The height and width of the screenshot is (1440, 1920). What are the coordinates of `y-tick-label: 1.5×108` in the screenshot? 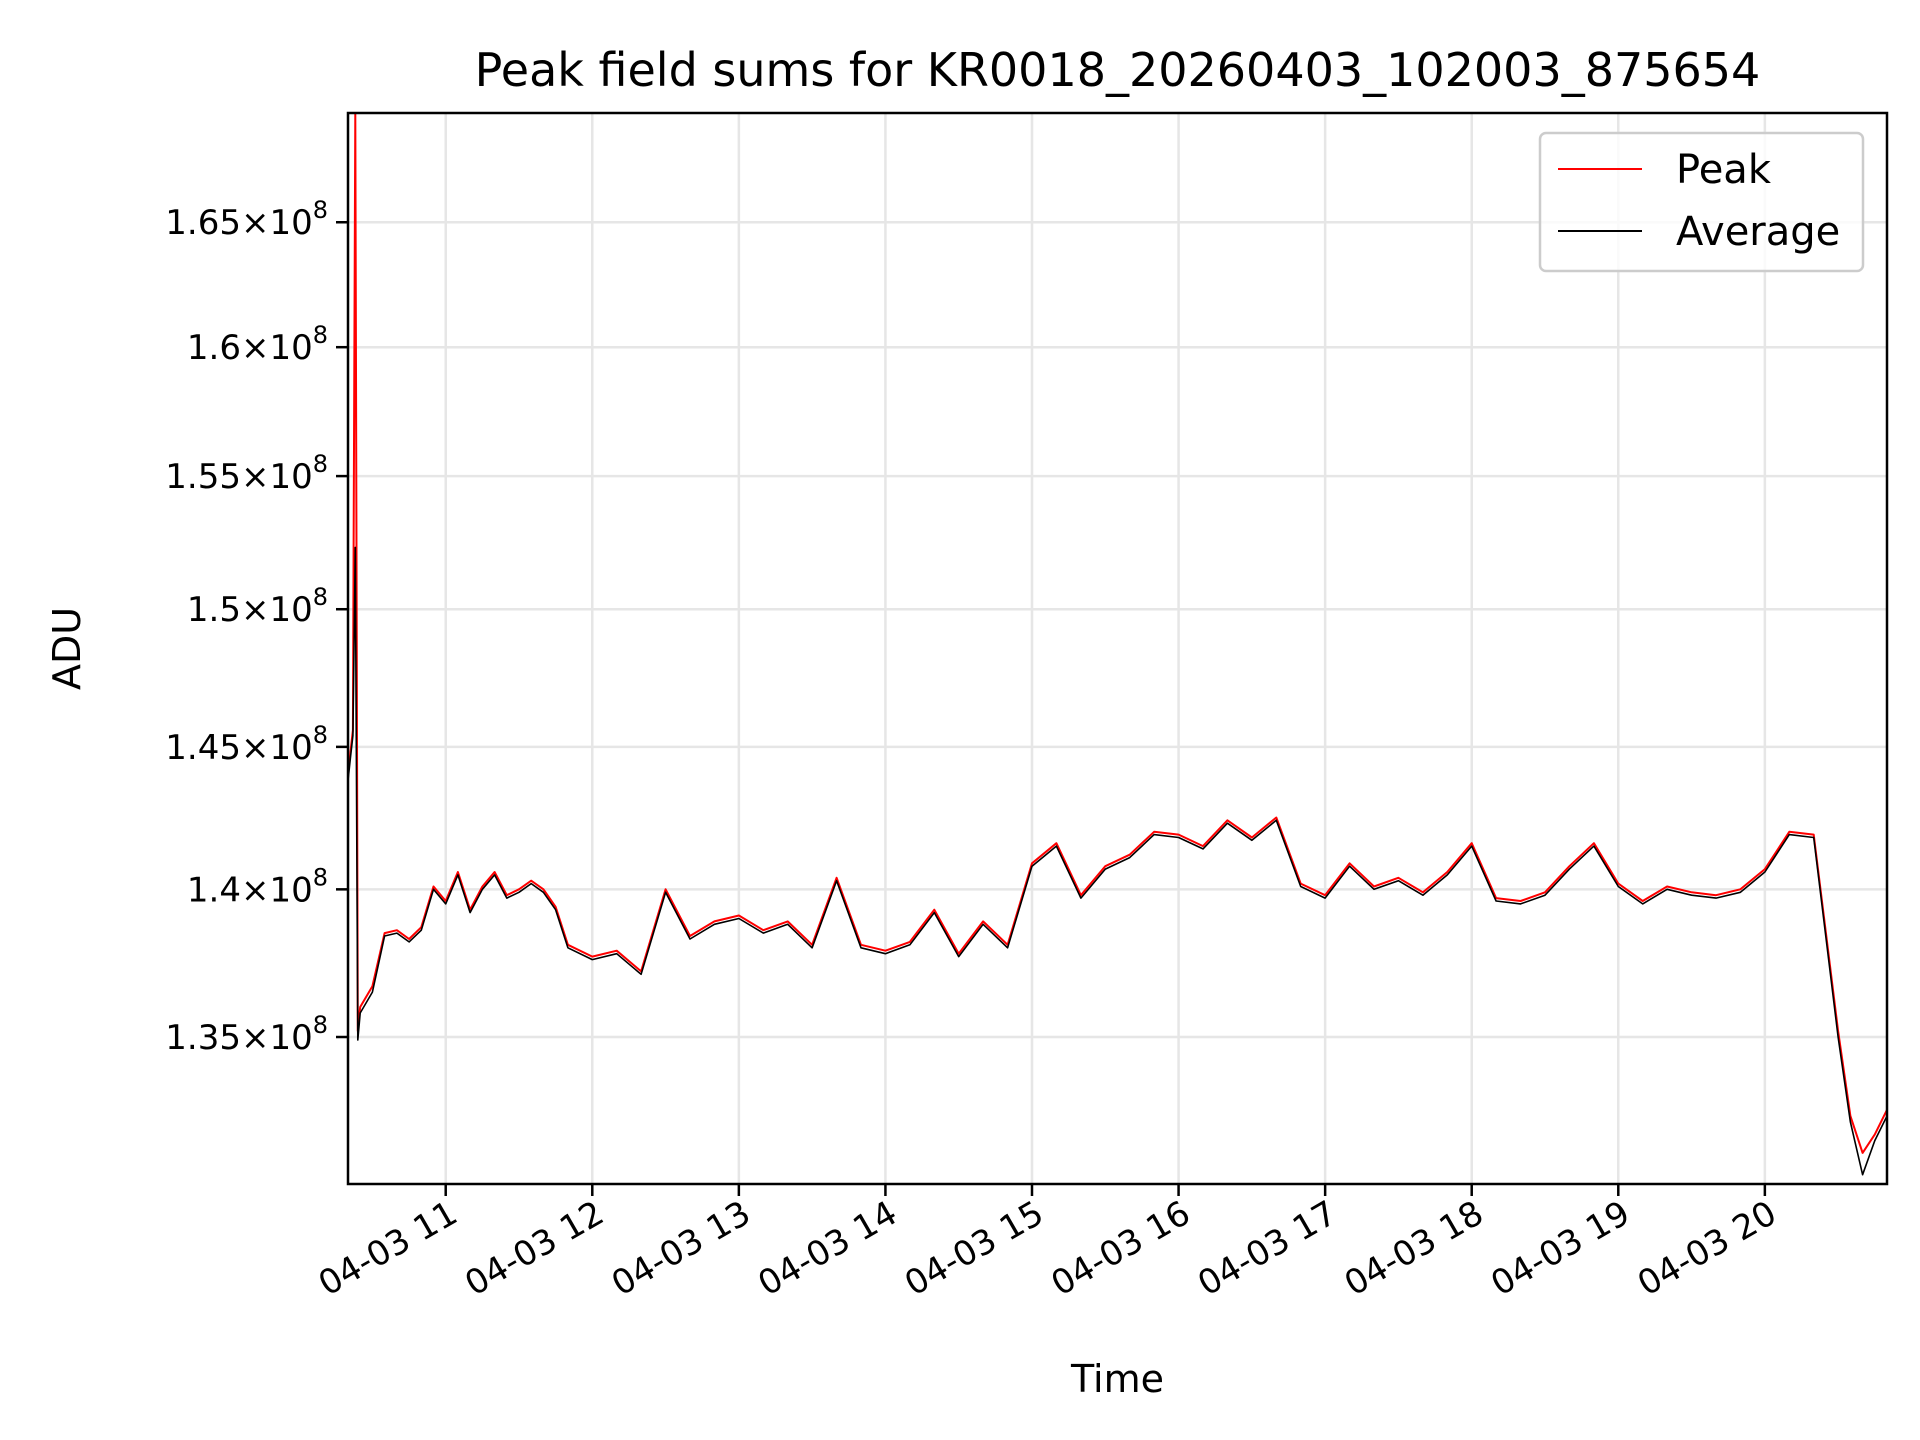 It's located at (257, 606).